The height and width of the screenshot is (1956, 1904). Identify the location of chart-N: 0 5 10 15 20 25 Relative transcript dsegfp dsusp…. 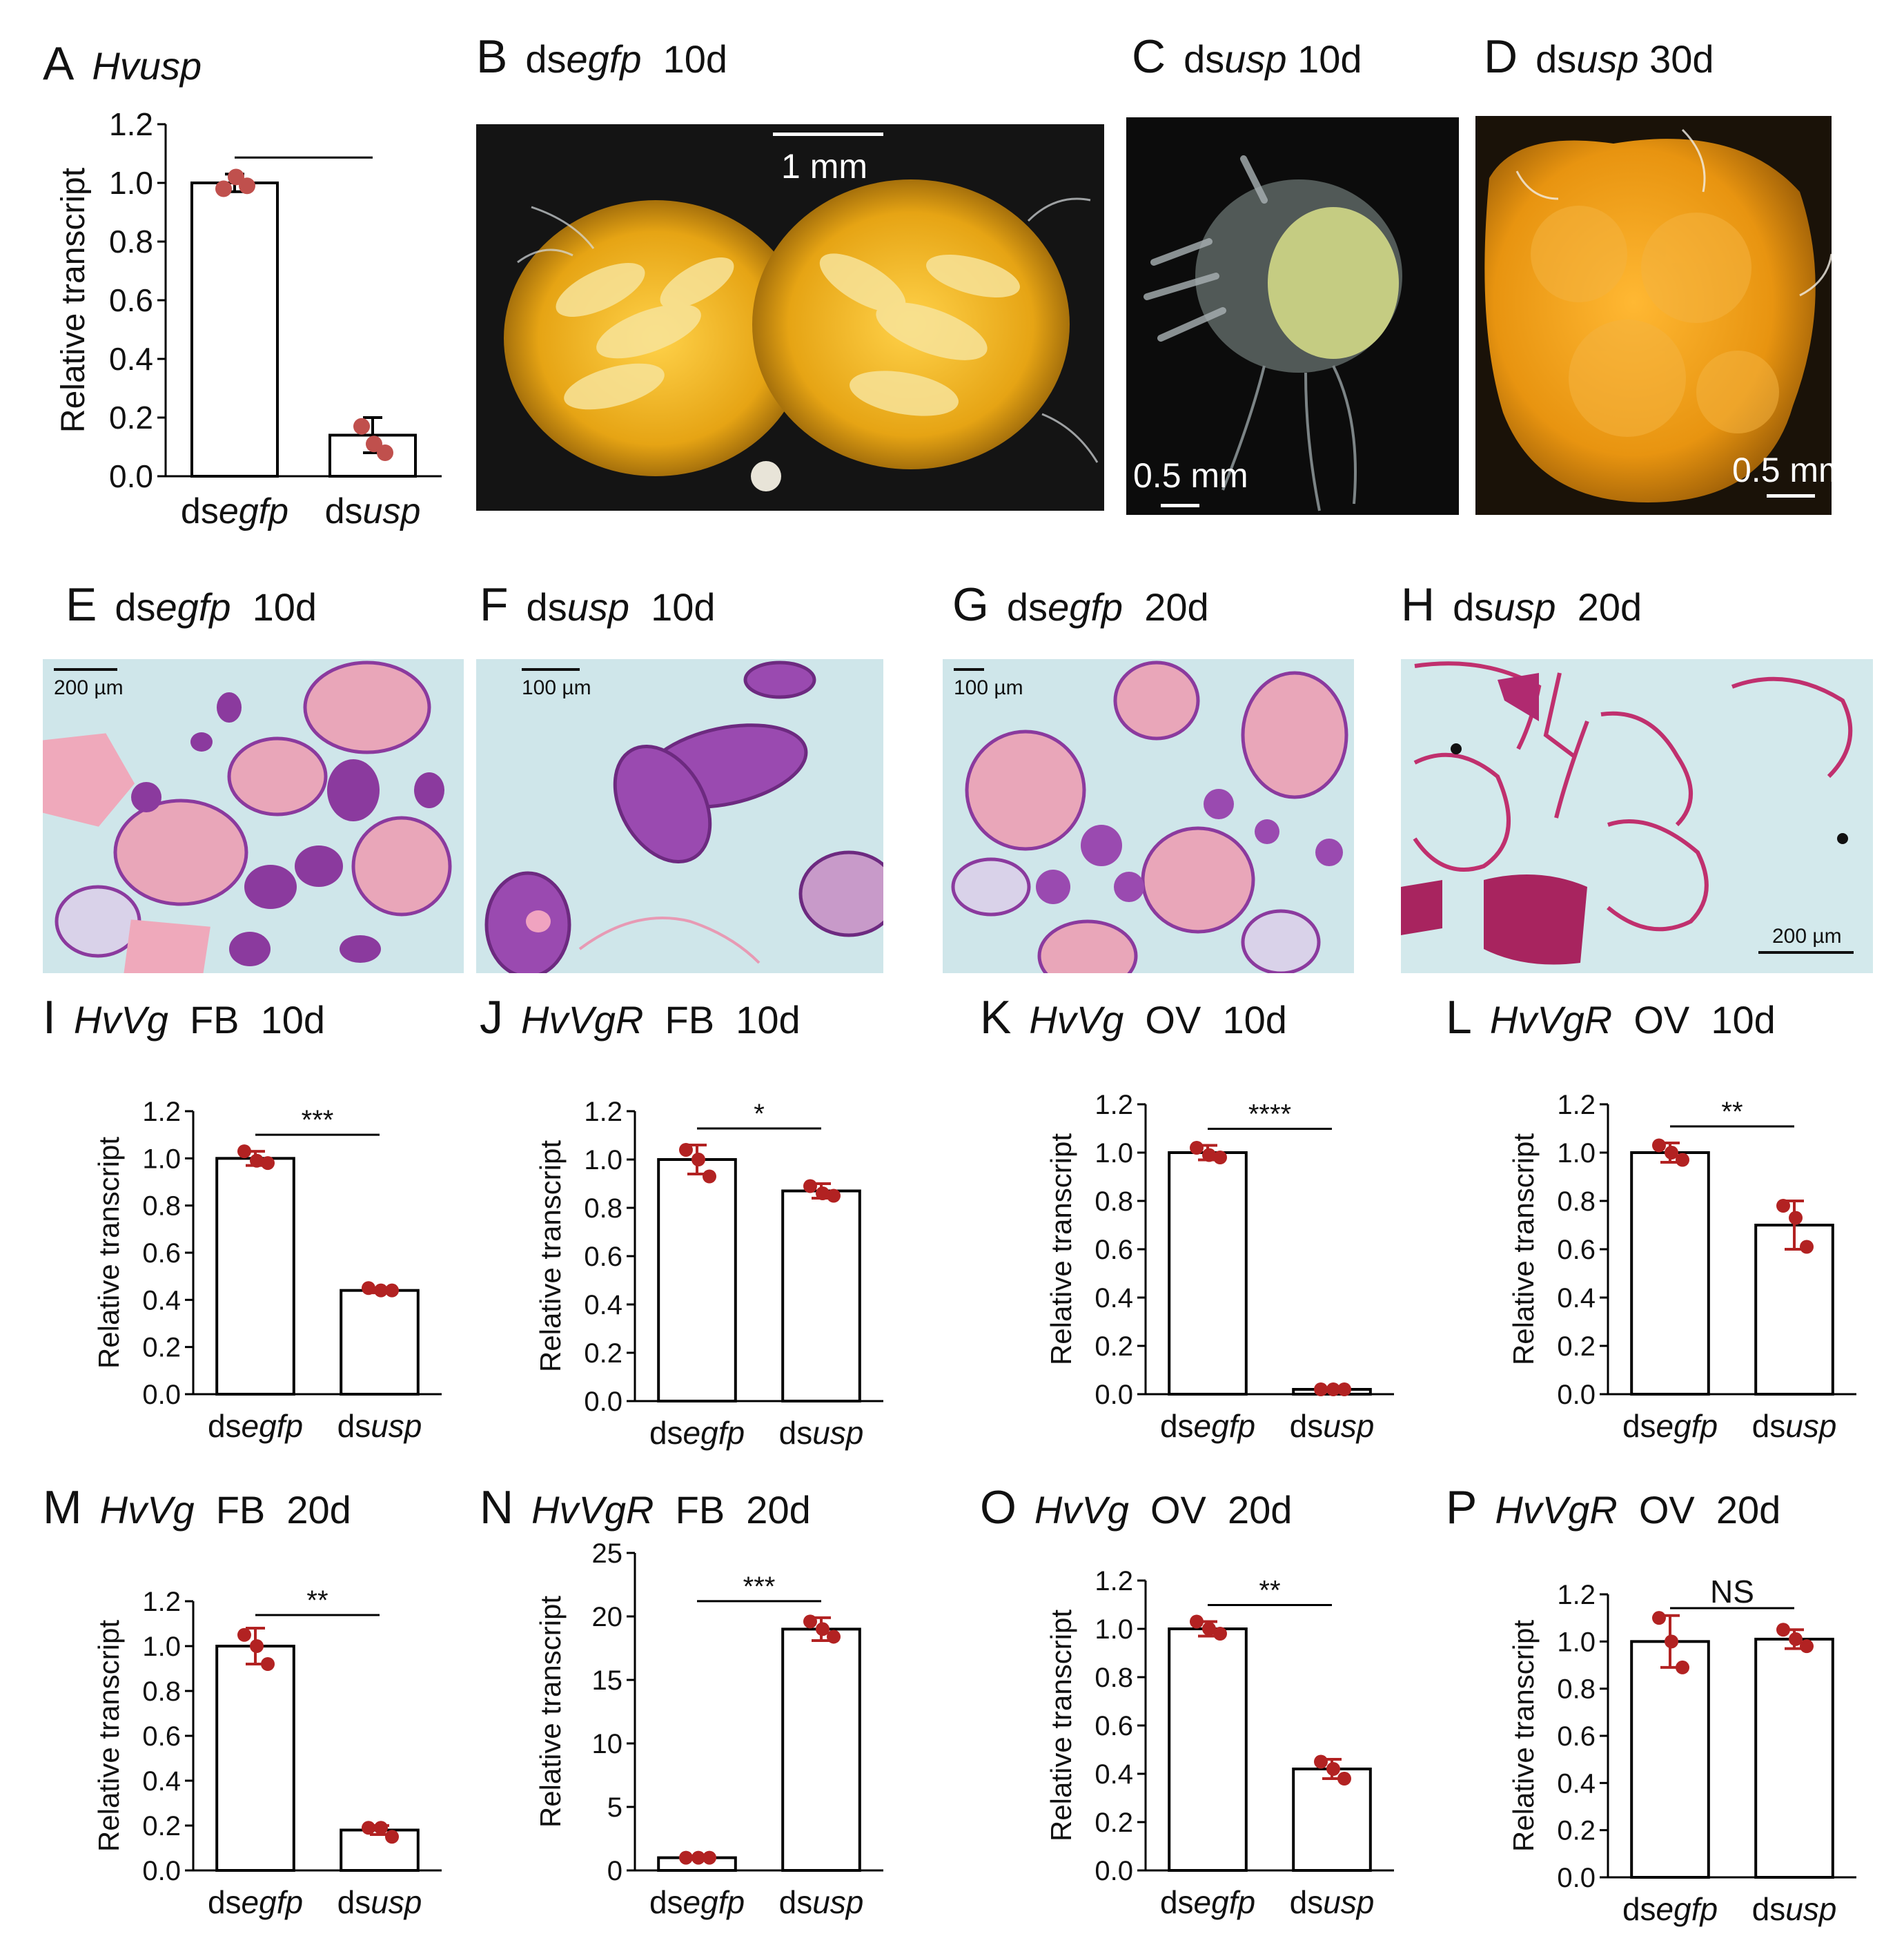
(708, 1729).